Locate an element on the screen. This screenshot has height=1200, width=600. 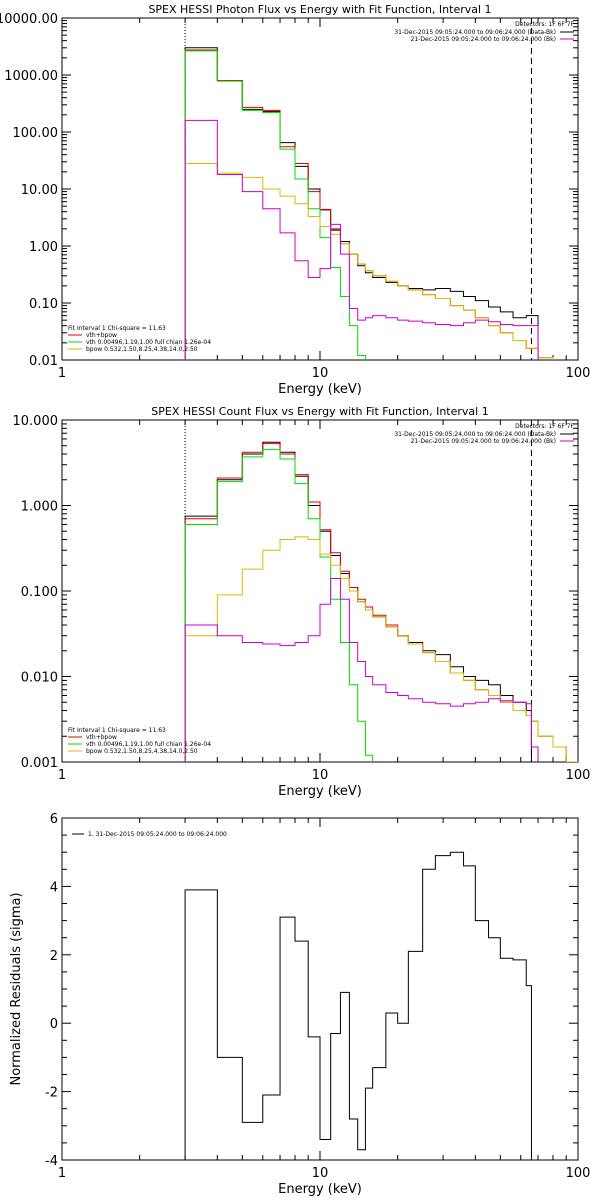
y-tick-label: -2 is located at coordinates (51, 1093).